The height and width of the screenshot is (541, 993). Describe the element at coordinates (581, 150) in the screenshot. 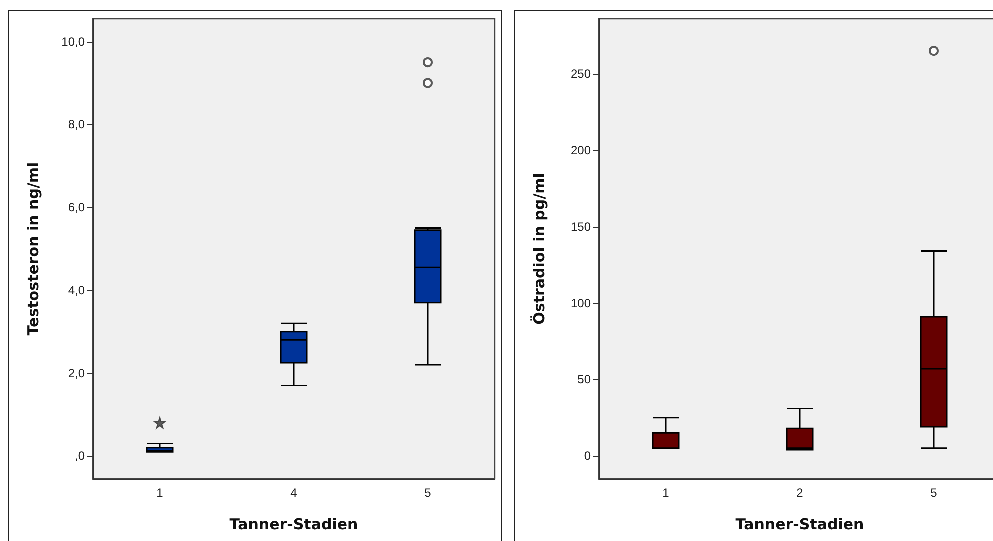

I see `y-tick-label: 200` at that location.